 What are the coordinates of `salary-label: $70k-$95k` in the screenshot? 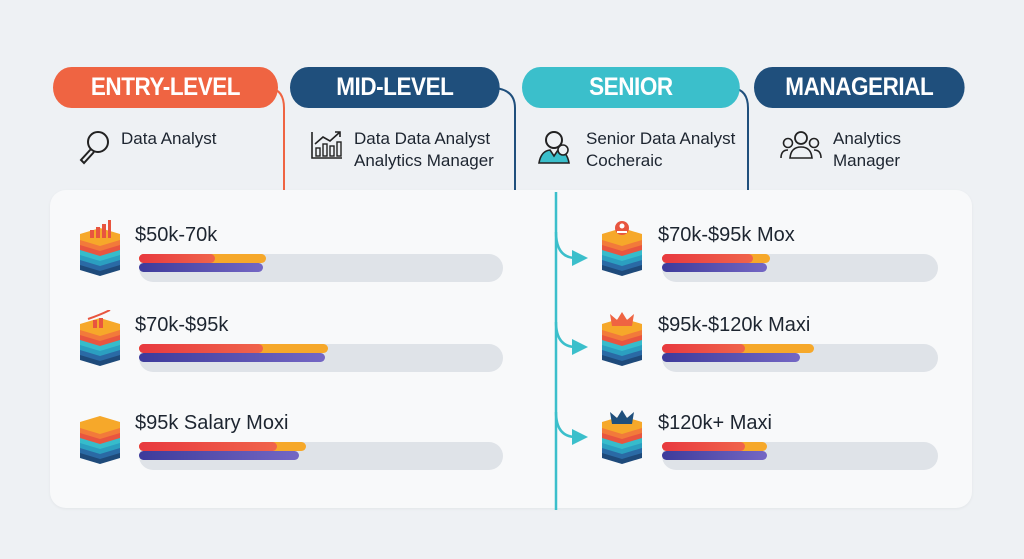 It's located at (182, 325).